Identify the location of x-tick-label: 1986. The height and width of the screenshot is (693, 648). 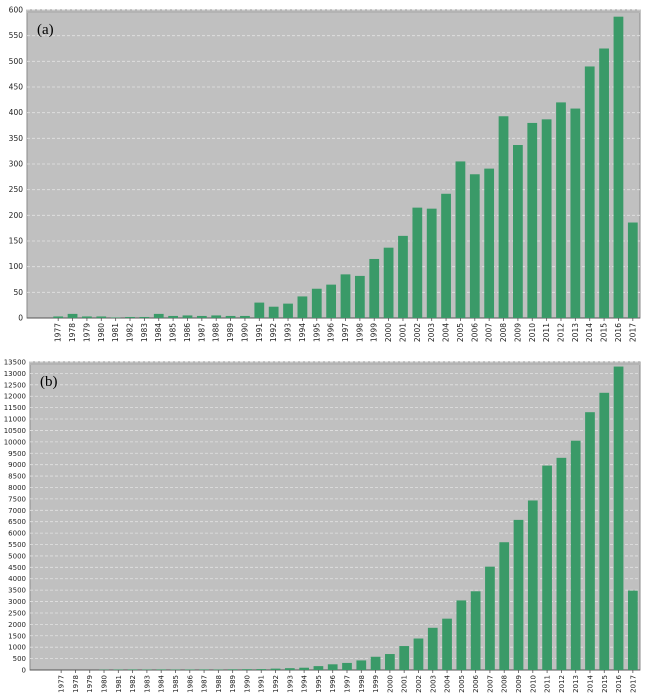
(190, 683).